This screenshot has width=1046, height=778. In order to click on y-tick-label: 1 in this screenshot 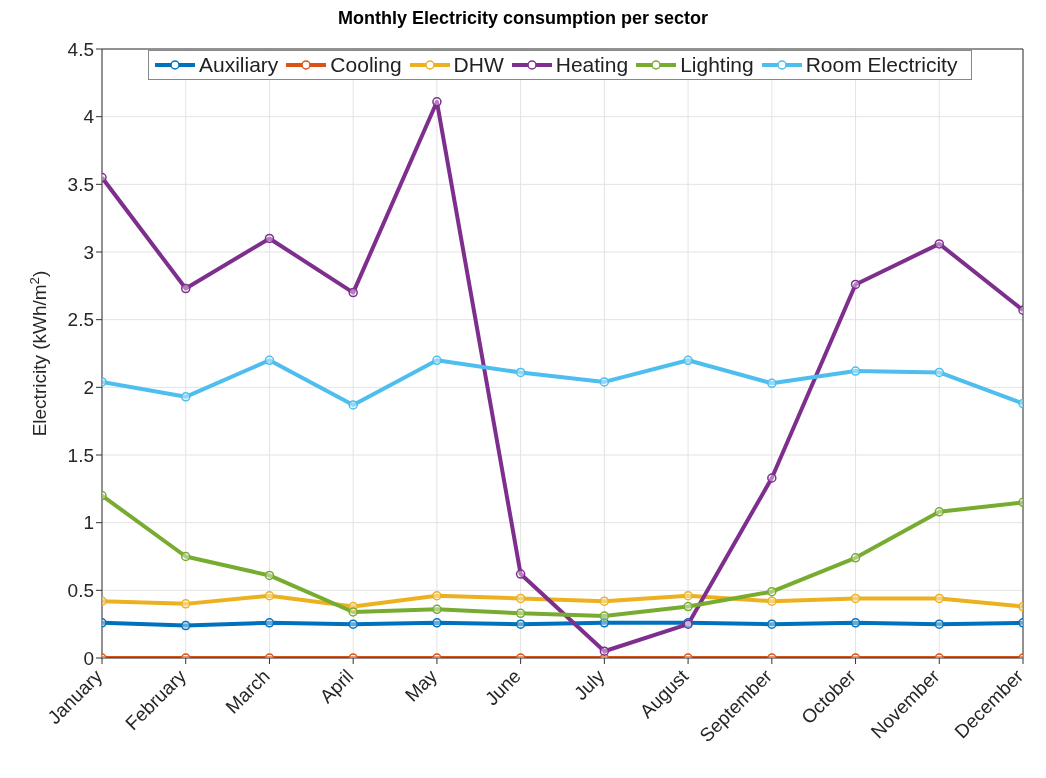, I will do `click(88, 523)`.